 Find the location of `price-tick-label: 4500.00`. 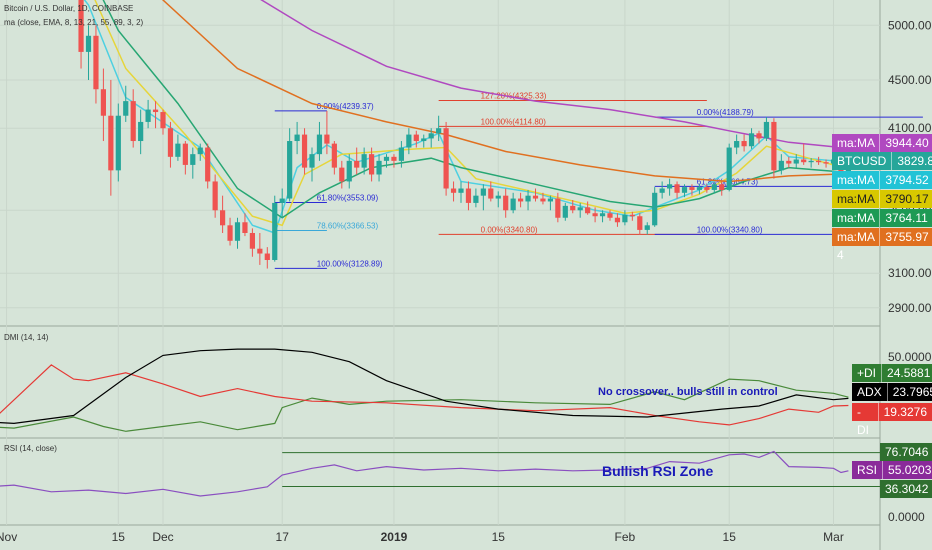

price-tick-label: 4500.00 is located at coordinates (910, 80).